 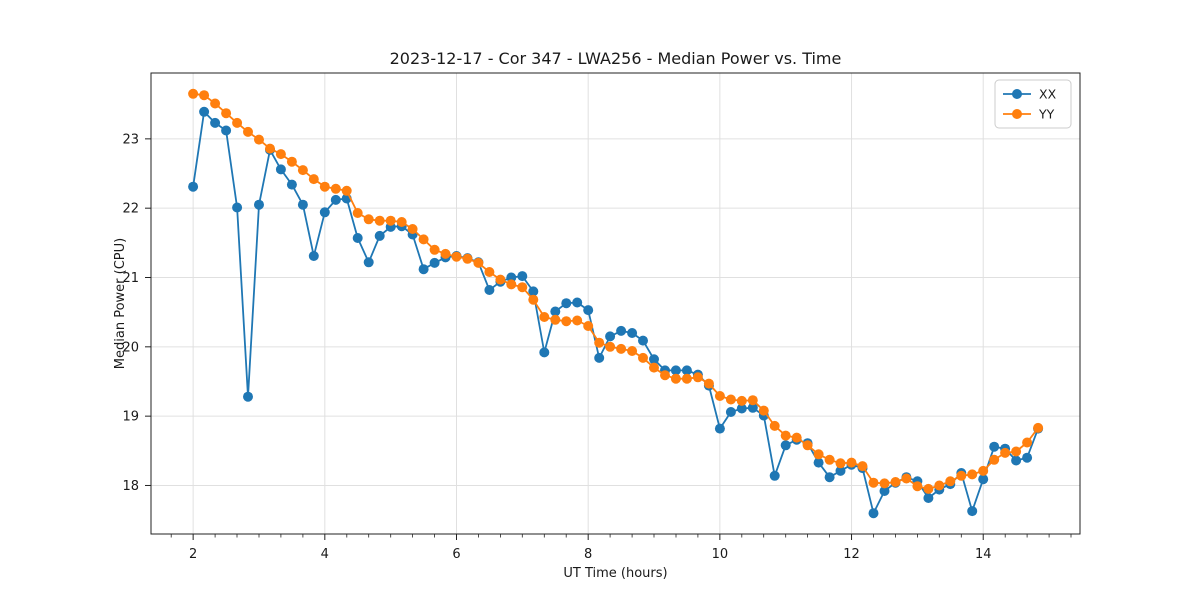 What do you see at coordinates (1048, 94) in the screenshot?
I see `legend-label-XX: XX` at bounding box center [1048, 94].